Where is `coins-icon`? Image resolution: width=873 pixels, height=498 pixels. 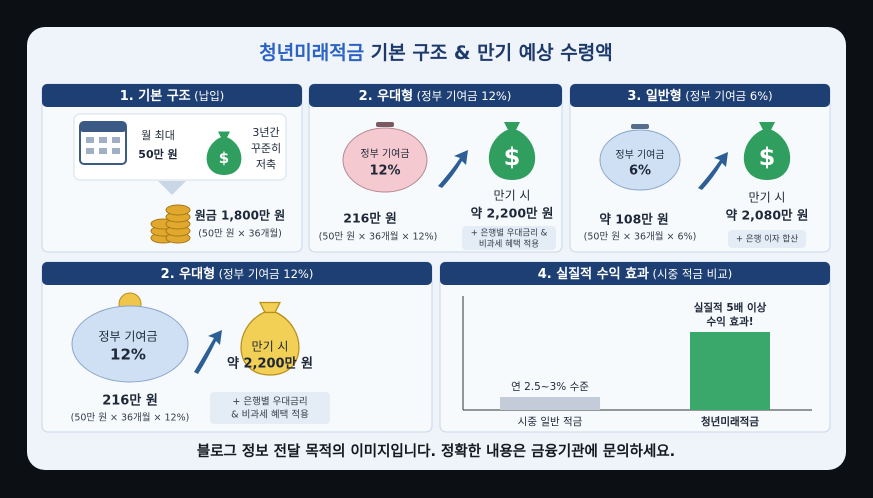 coins-icon is located at coordinates (170, 224).